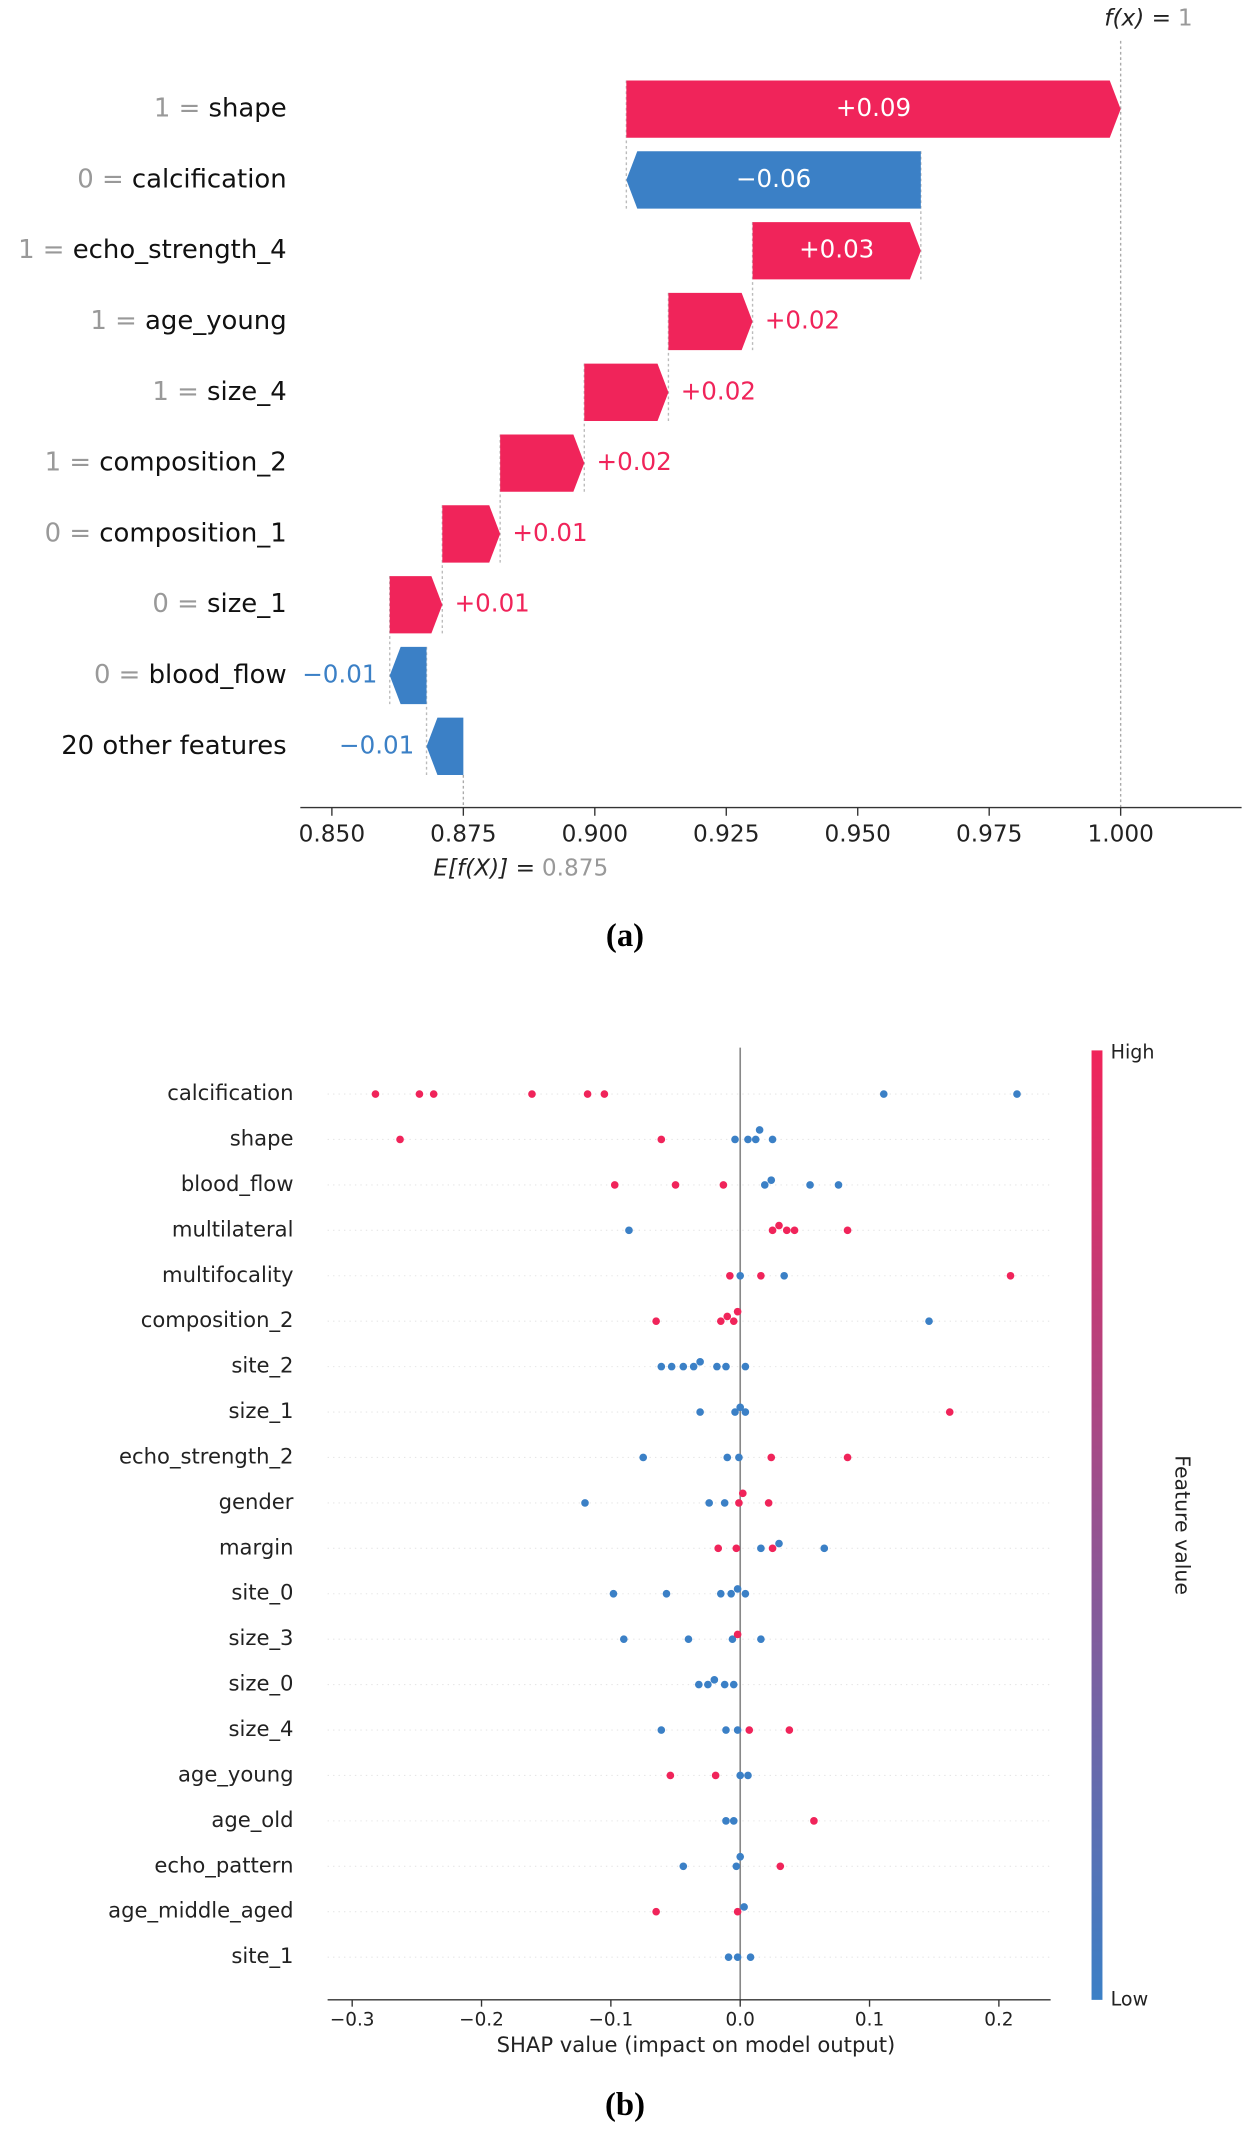 Image resolution: width=1250 pixels, height=2139 pixels. I want to click on colorbar-label: Feature value, so click(1183, 1525).